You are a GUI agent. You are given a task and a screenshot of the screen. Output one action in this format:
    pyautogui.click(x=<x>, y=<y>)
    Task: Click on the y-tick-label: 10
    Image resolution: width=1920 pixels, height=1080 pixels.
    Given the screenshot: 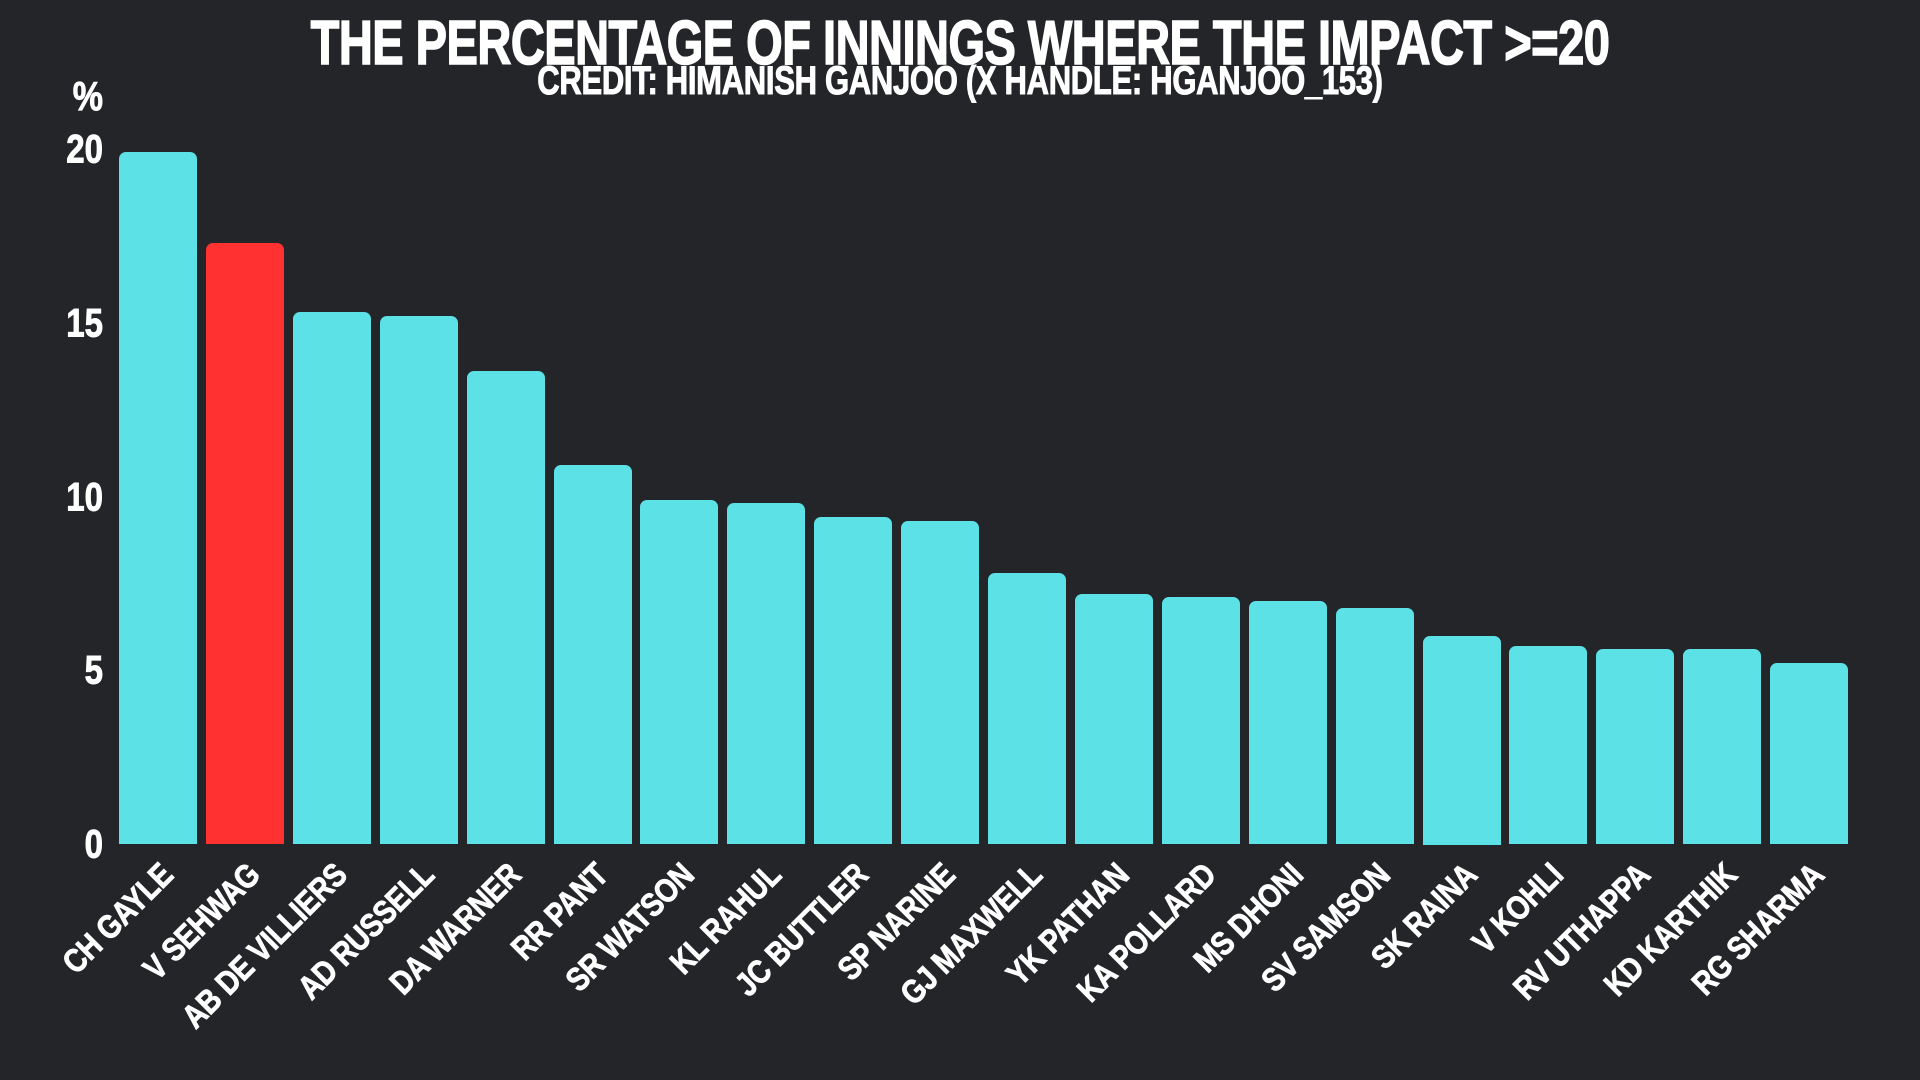 What is the action you would take?
    pyautogui.click(x=85, y=496)
    